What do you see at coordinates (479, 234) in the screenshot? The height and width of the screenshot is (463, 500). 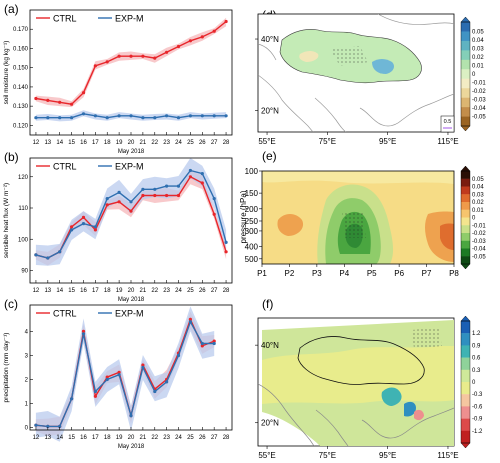 I see `colorbar-e-label-7: -0.02` at bounding box center [479, 234].